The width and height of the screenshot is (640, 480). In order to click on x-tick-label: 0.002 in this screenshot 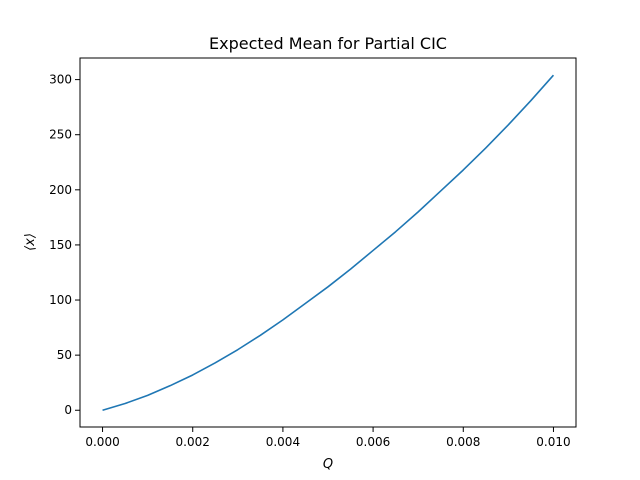, I will do `click(193, 442)`.